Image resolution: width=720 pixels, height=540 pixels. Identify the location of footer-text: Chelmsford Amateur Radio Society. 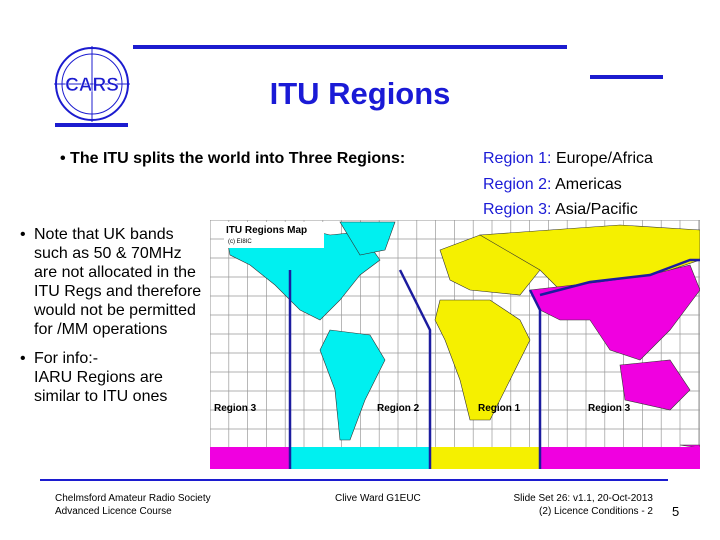
(133, 498).